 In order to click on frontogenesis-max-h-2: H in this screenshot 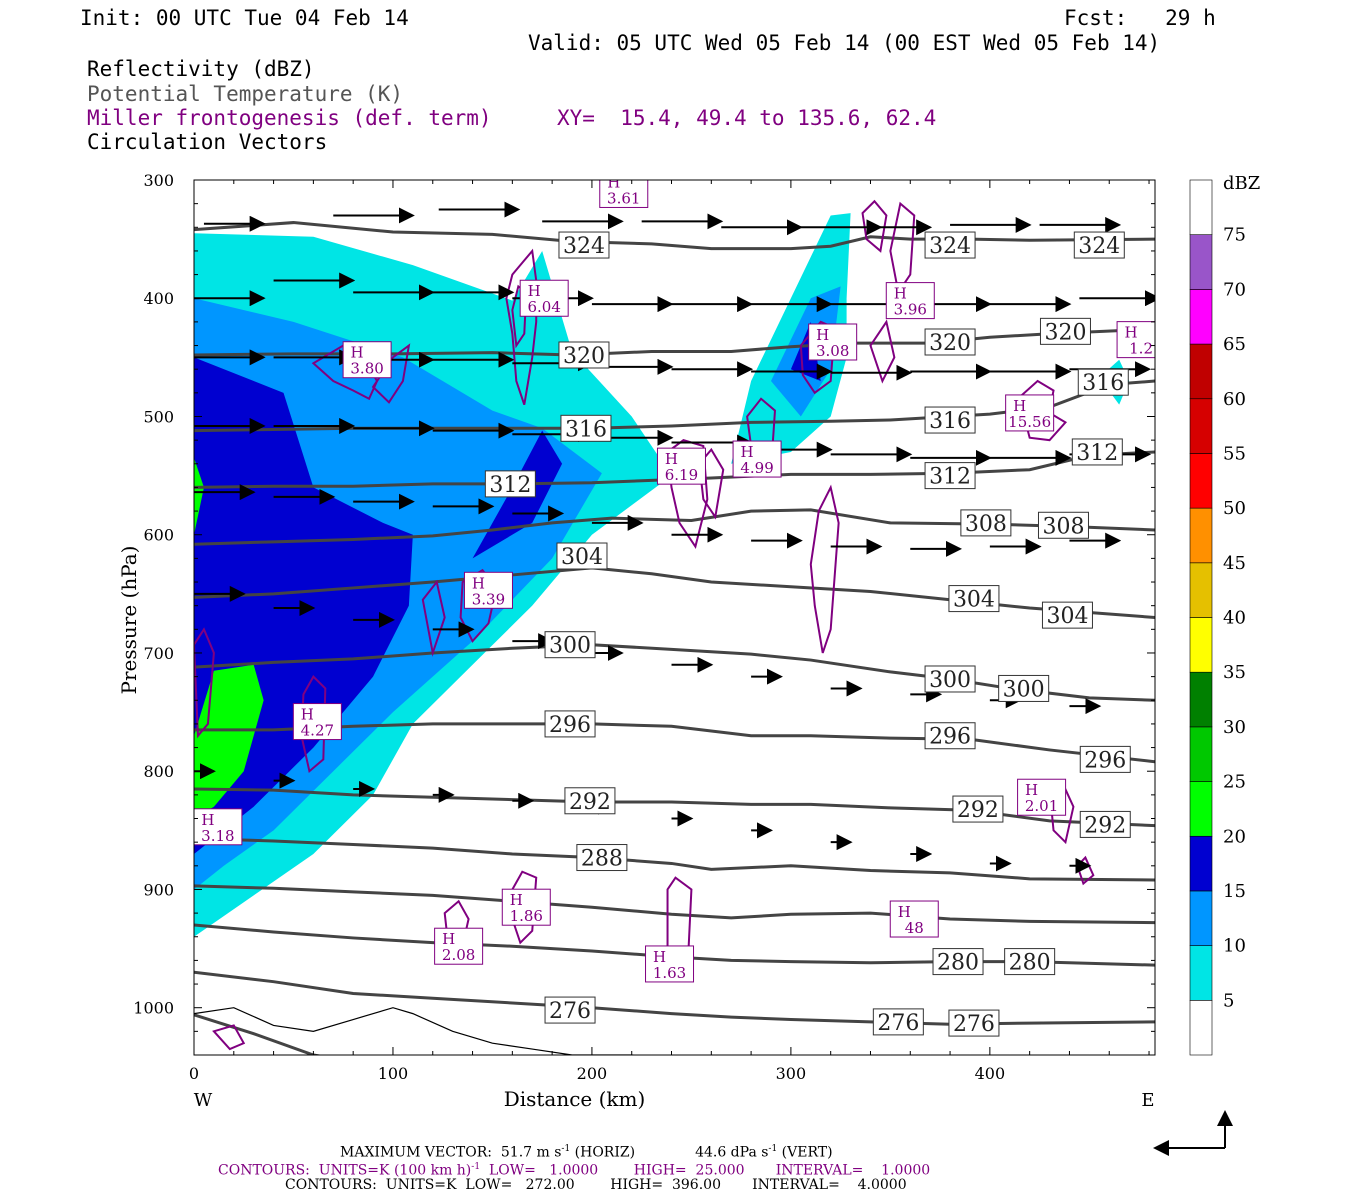, I will do `click(357, 353)`.